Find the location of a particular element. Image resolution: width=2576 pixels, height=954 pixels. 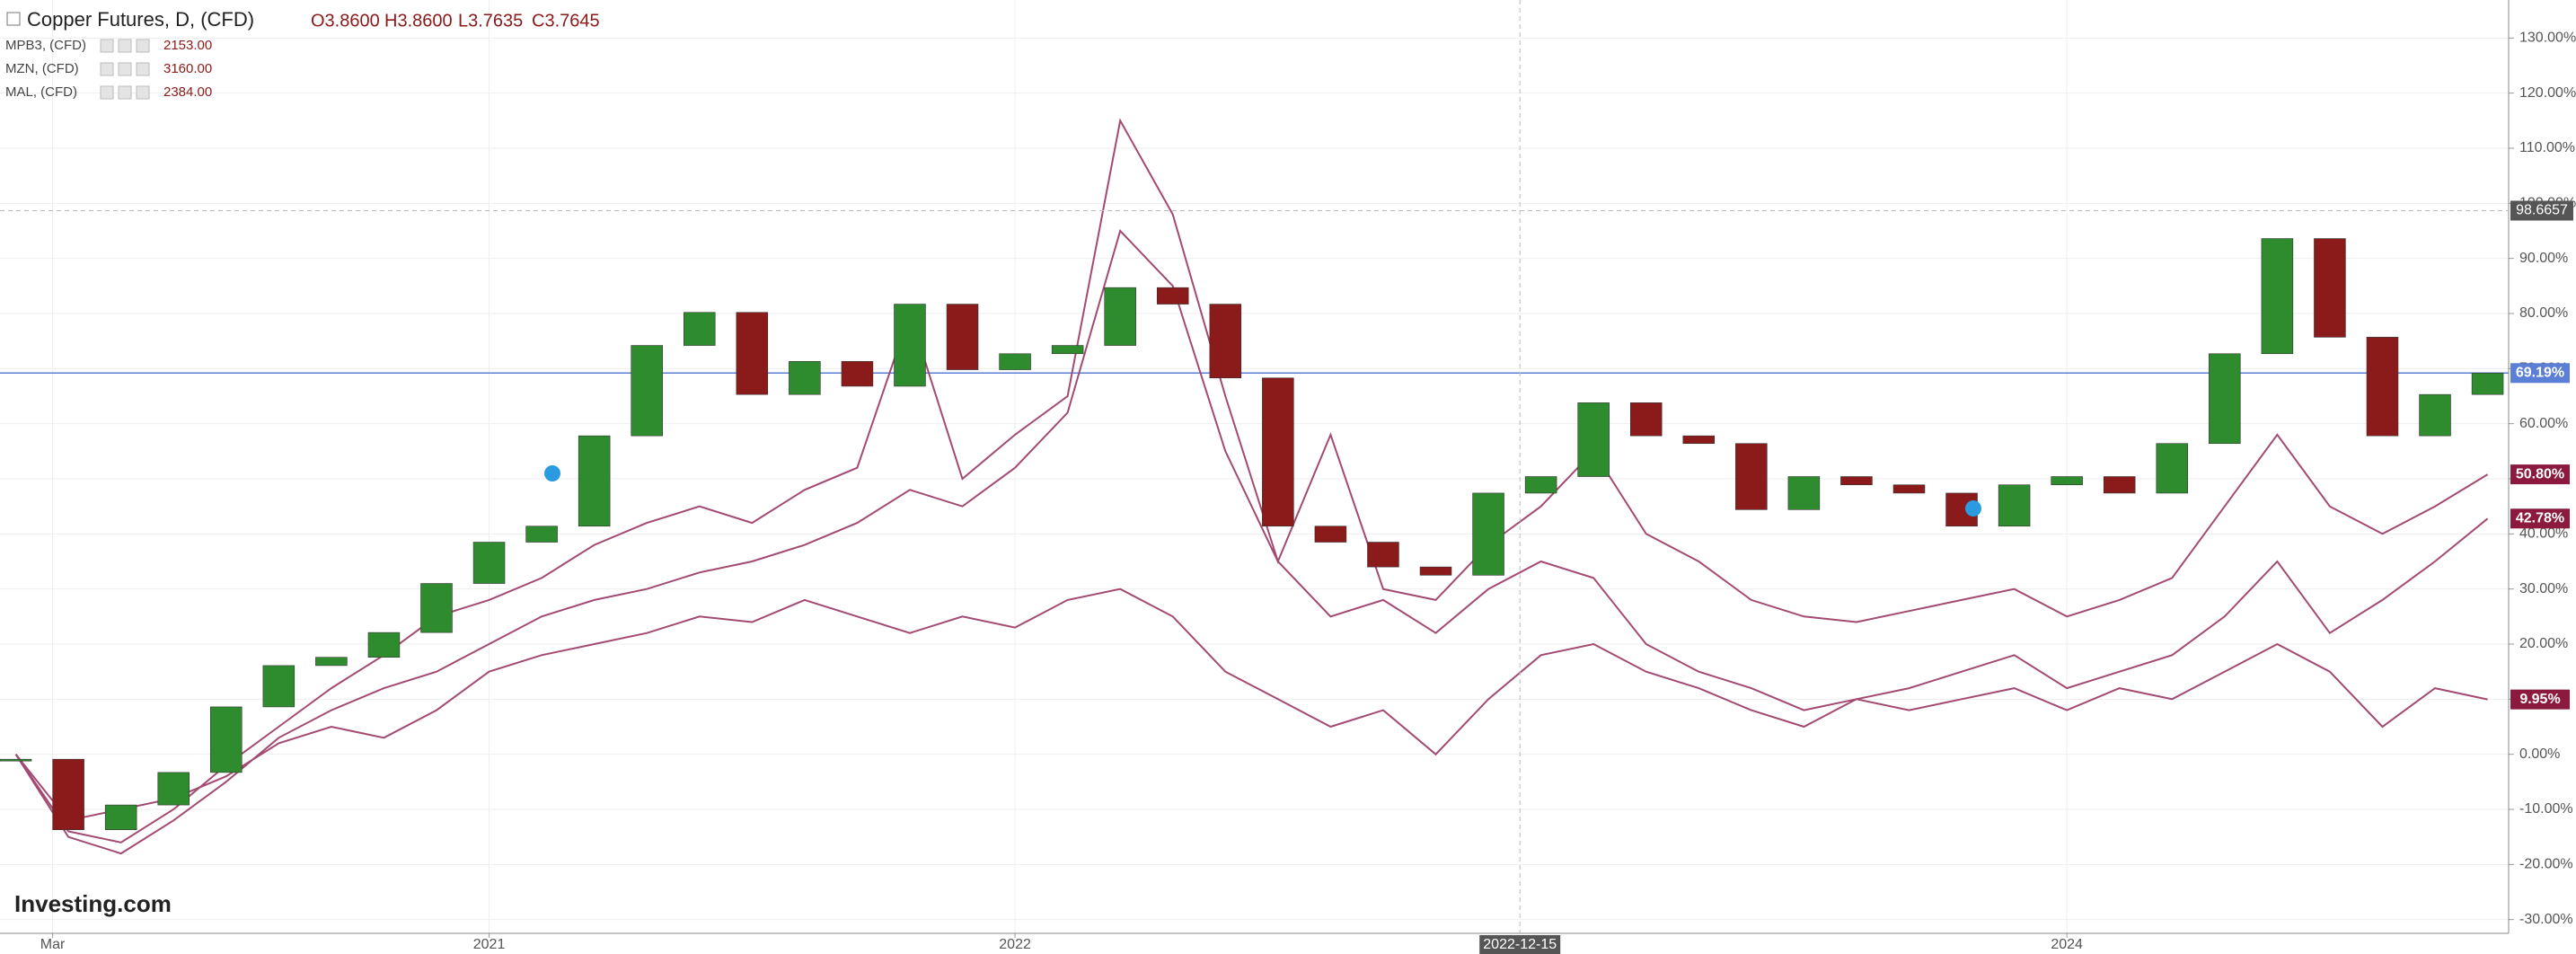

y-tick-label: 130.00% is located at coordinates (2547, 38).